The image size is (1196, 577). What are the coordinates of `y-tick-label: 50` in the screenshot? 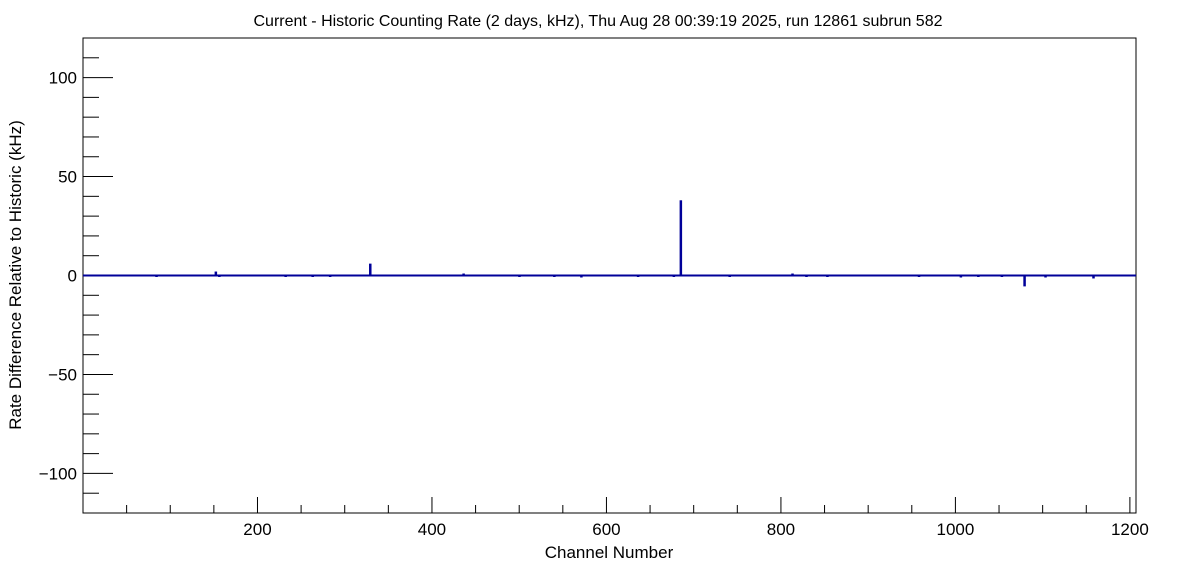 It's located at (67, 177).